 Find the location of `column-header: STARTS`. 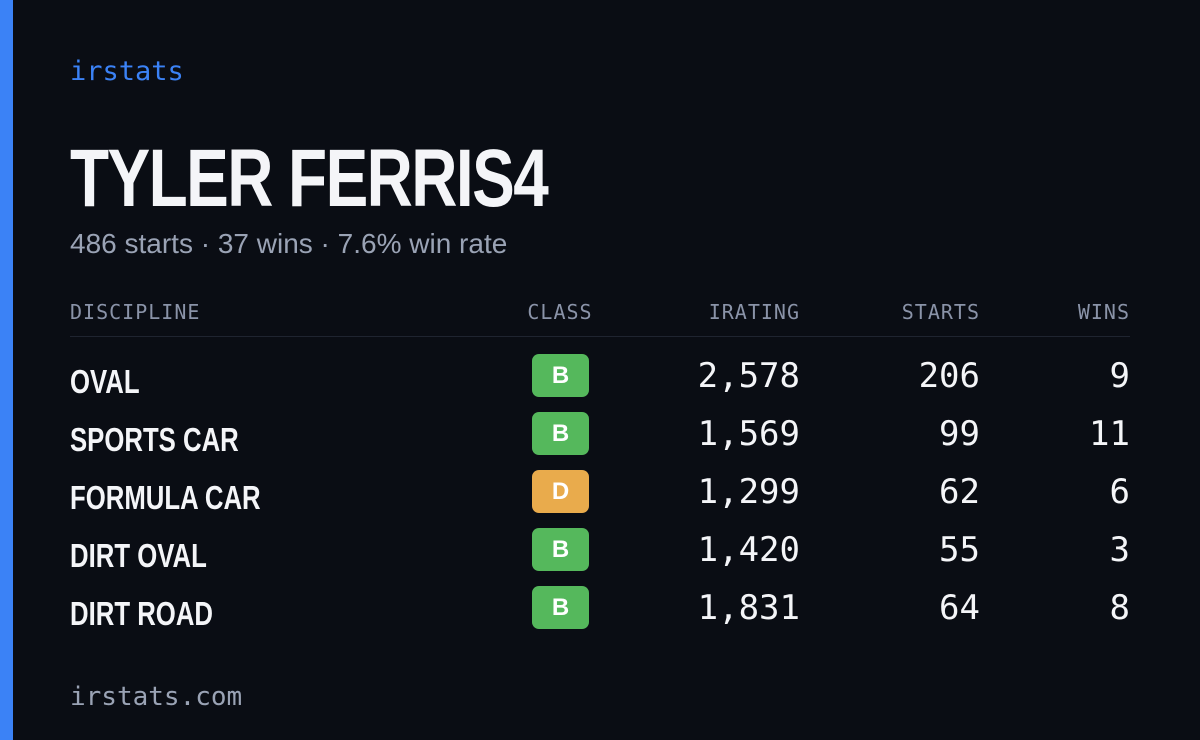

column-header: STARTS is located at coordinates (940, 312).